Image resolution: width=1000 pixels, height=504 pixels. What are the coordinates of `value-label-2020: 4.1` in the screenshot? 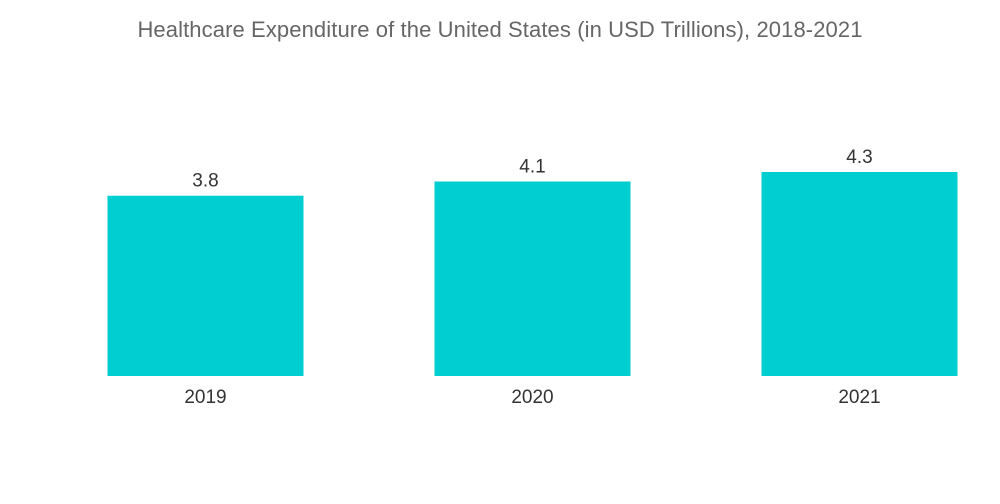 It's located at (532, 167).